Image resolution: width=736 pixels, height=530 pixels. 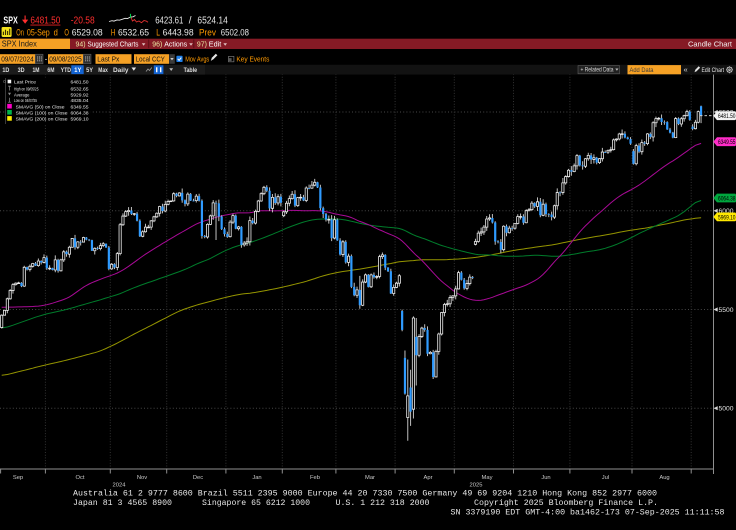 What do you see at coordinates (42, 113) in the screenshot?
I see `svg-text: SMAVG (100) on Close` at bounding box center [42, 113].